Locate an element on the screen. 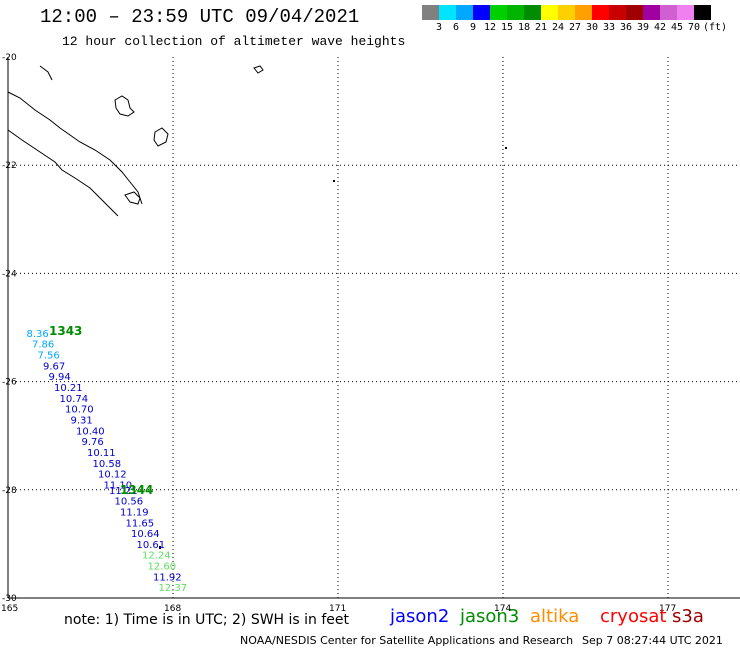 This screenshot has width=740, height=650. satellite-jason3: jason3 is located at coordinates (490, 616).